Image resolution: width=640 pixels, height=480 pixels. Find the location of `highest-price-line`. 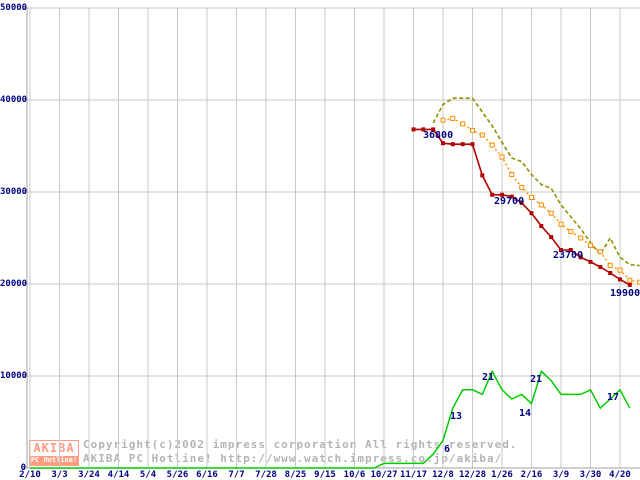

highest-price-line is located at coordinates (536, 182).